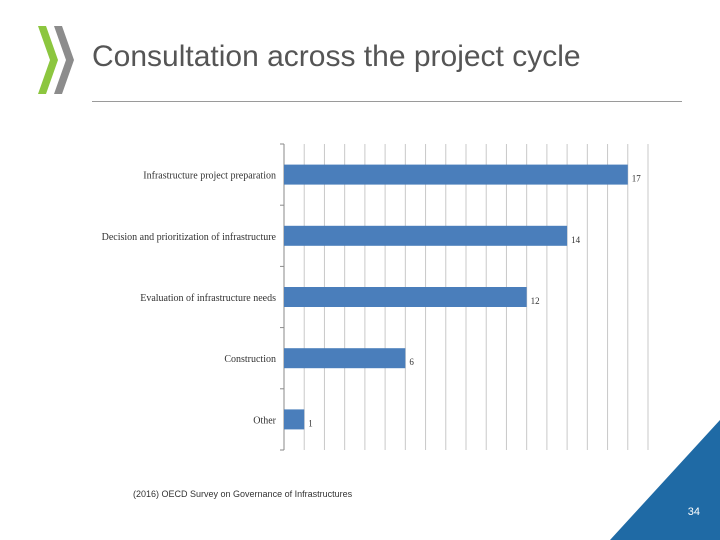 This screenshot has width=720, height=540. I want to click on data-label: 6, so click(411, 362).